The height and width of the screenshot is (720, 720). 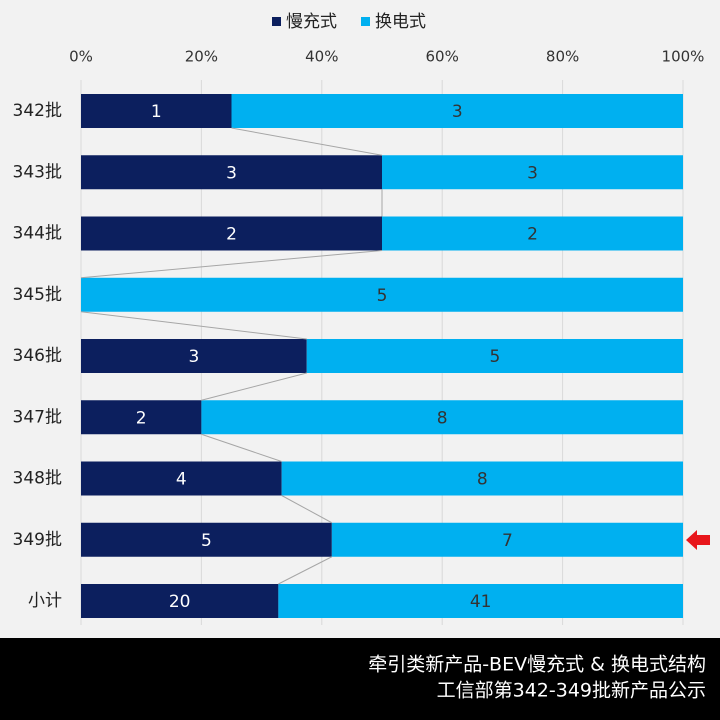 I want to click on x-tick-label: 60%, so click(x=442, y=57).